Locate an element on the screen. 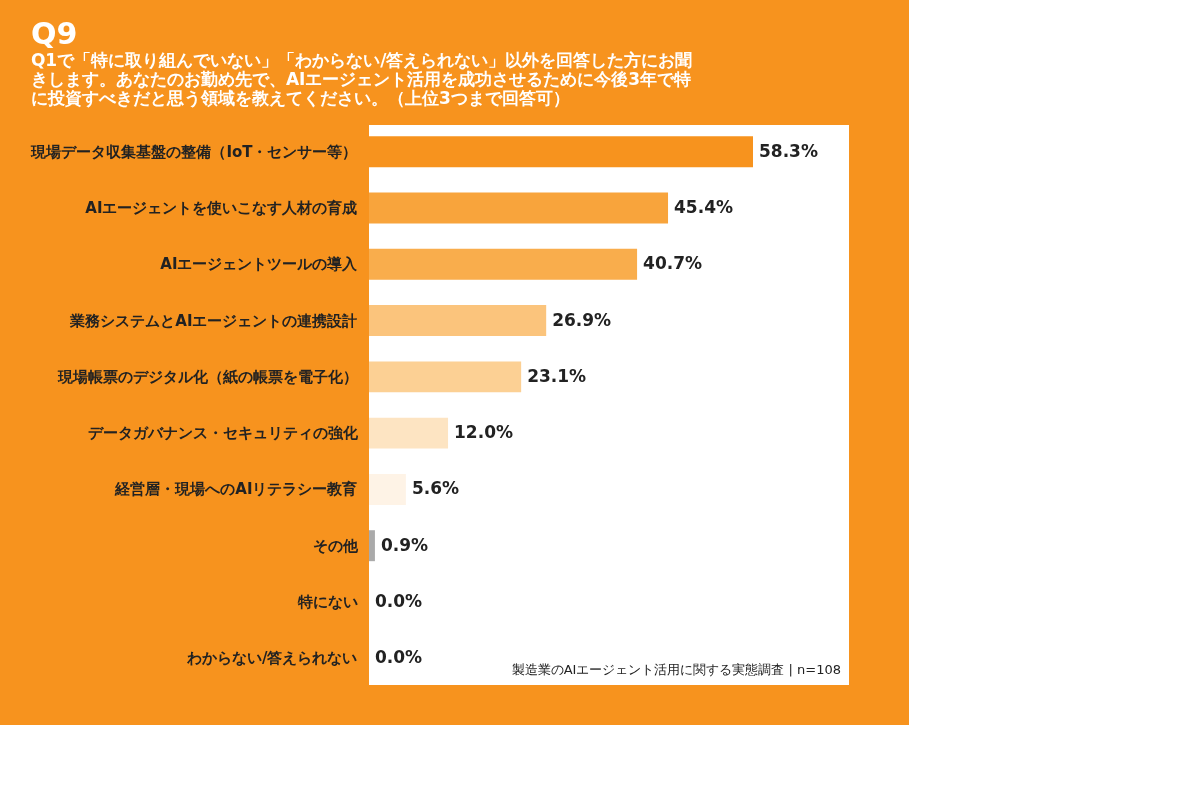 The image size is (1200, 800). data-label: 0.9% is located at coordinates (404, 544).